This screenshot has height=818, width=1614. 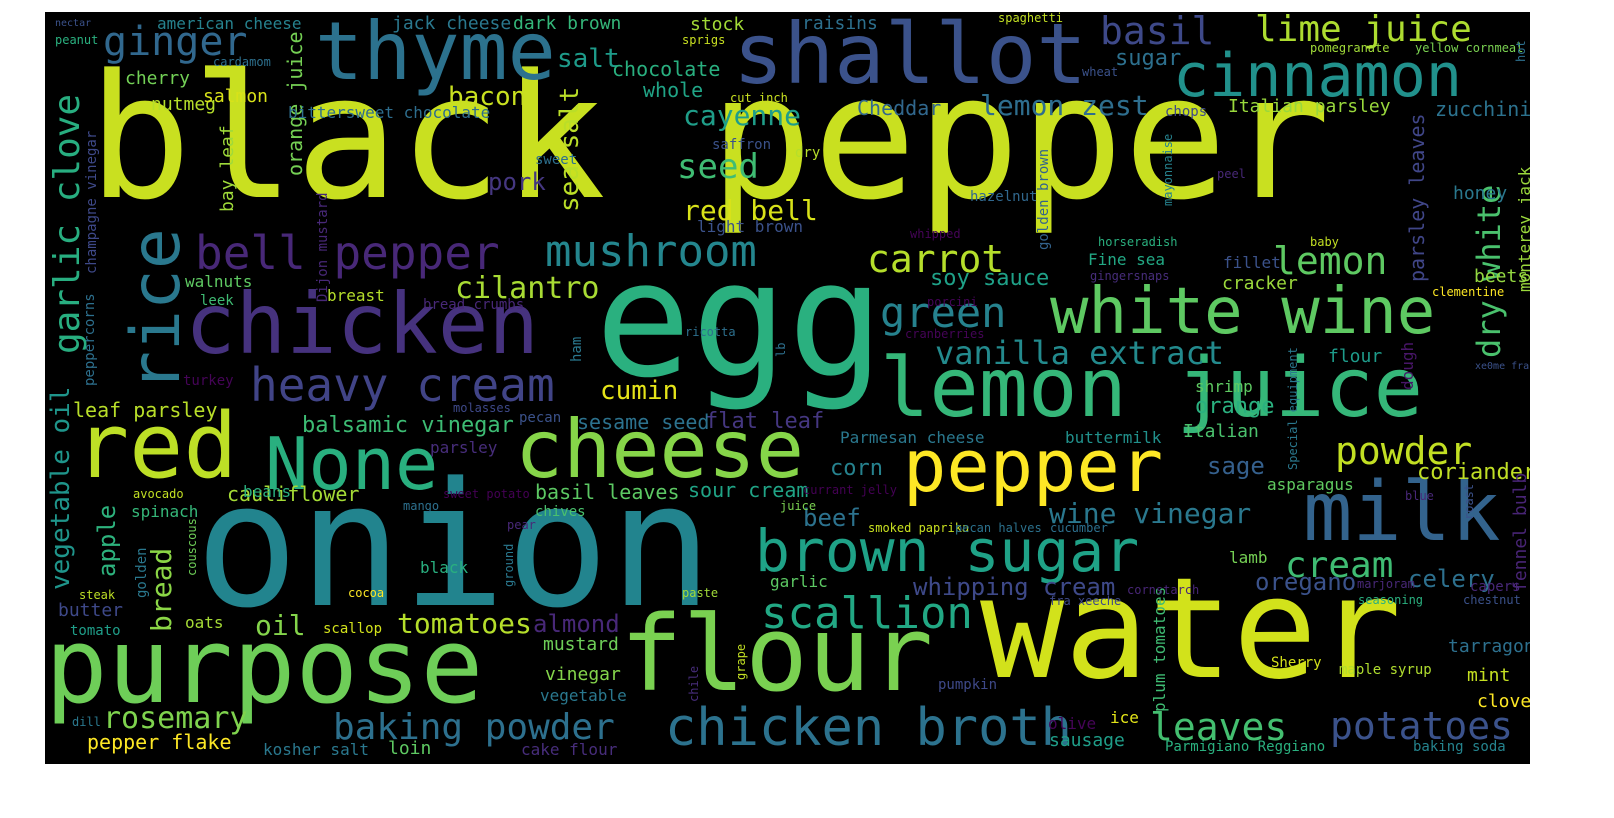 I want to click on word: bell pepper, so click(x=347, y=253).